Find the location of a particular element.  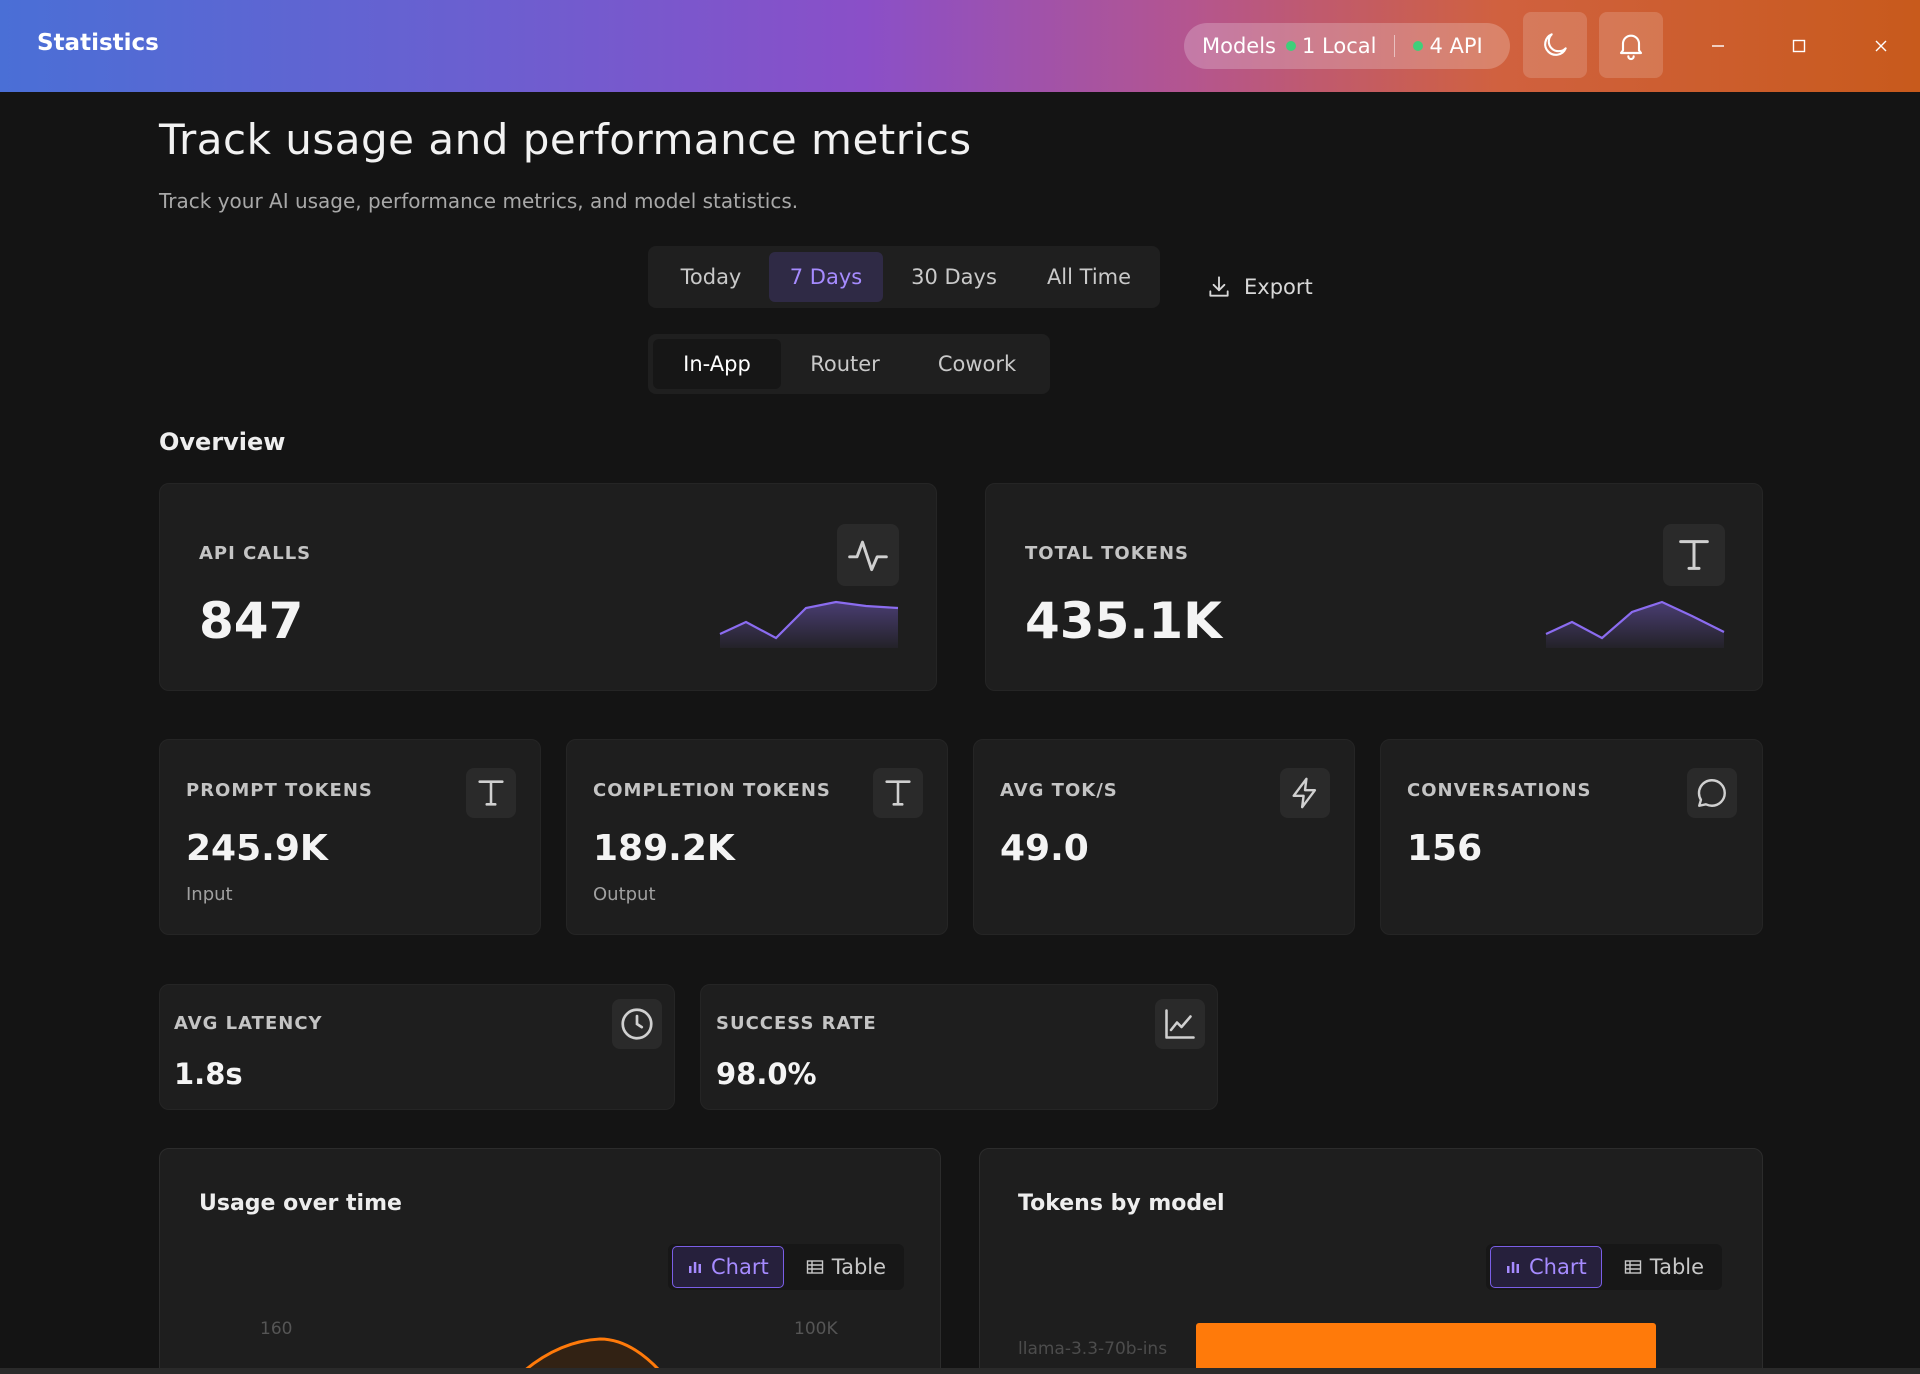

usage-table-label: Table is located at coordinates (859, 1267).